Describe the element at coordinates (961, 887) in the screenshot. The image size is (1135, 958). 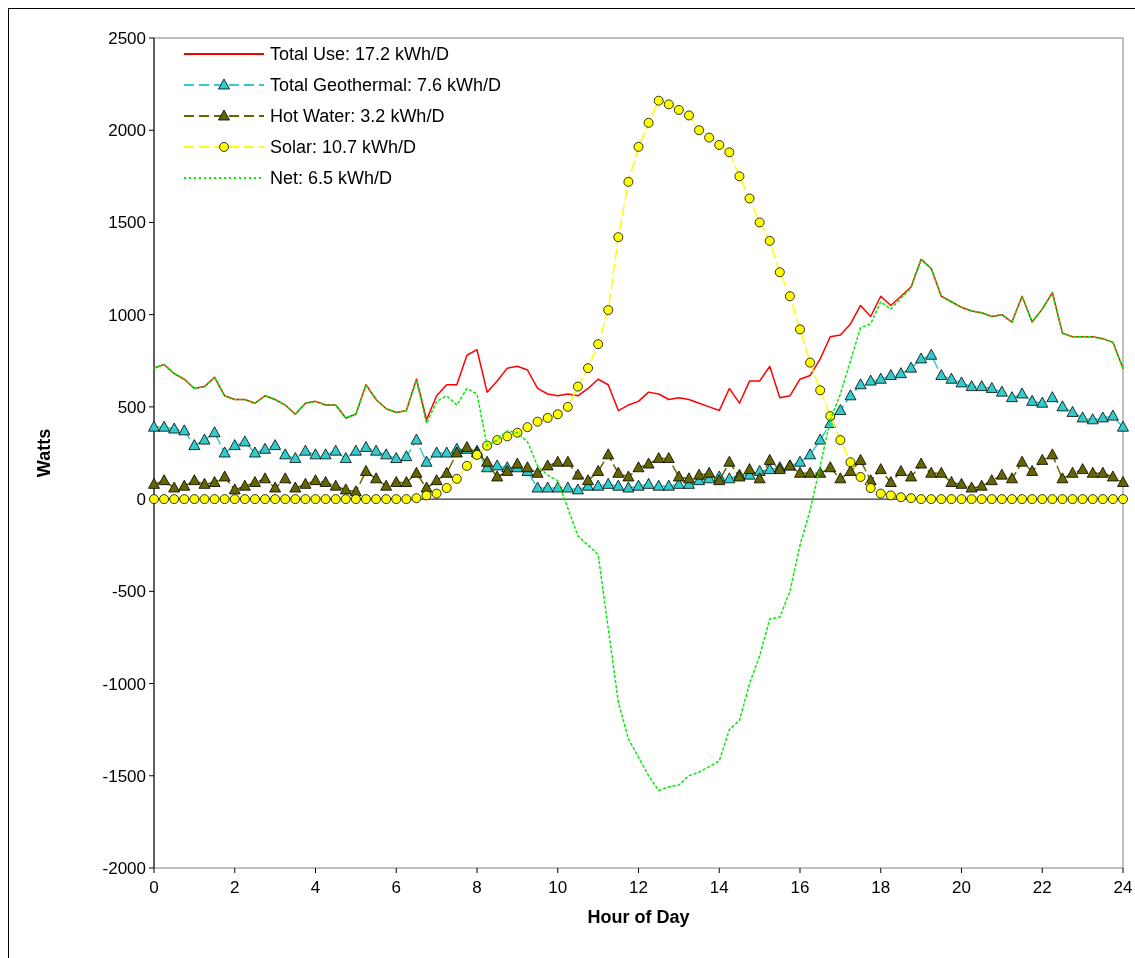
I see `x-tick-label: 20` at that location.